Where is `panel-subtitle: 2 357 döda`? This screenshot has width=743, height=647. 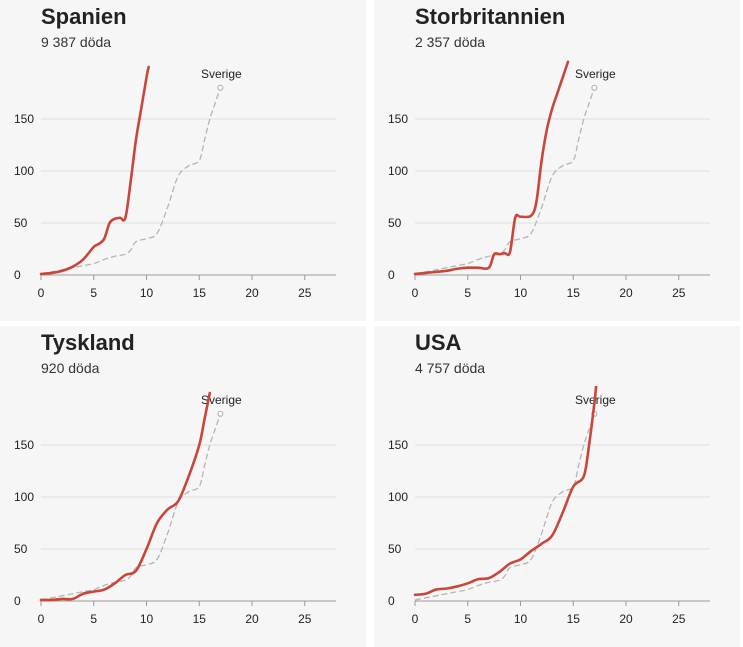 panel-subtitle: 2 357 döda is located at coordinates (450, 42).